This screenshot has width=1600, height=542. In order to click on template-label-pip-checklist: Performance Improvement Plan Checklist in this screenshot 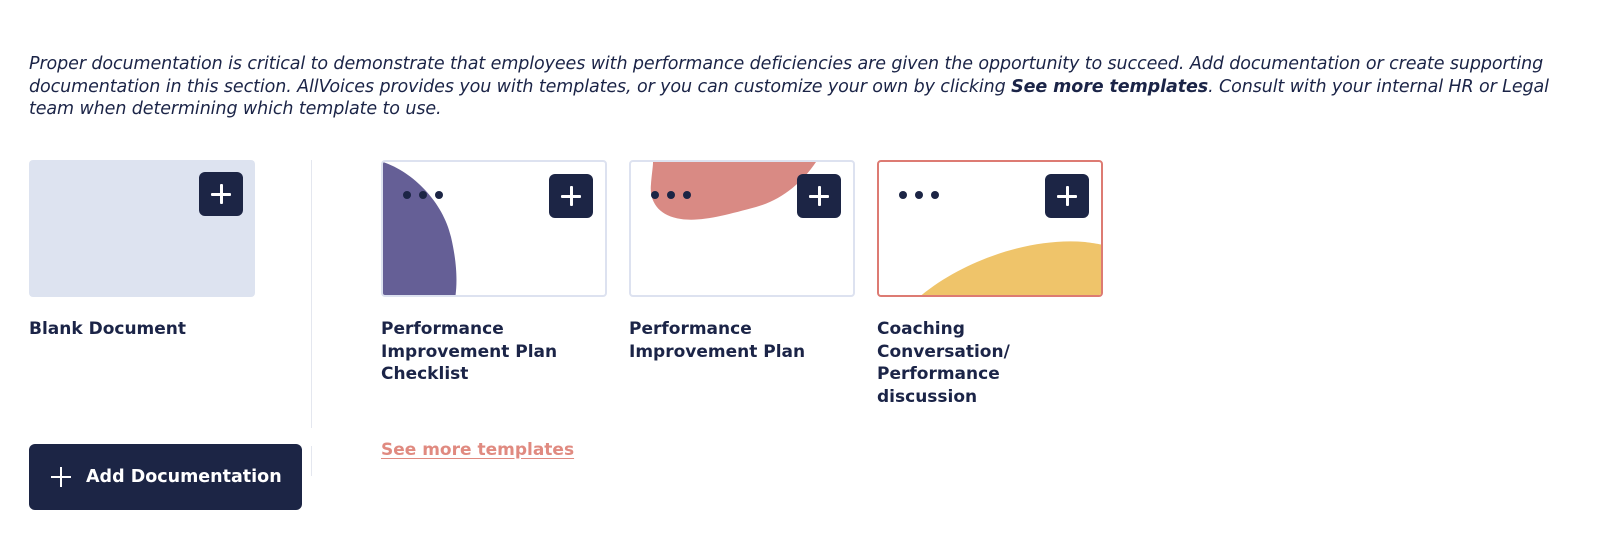, I will do `click(469, 351)`.